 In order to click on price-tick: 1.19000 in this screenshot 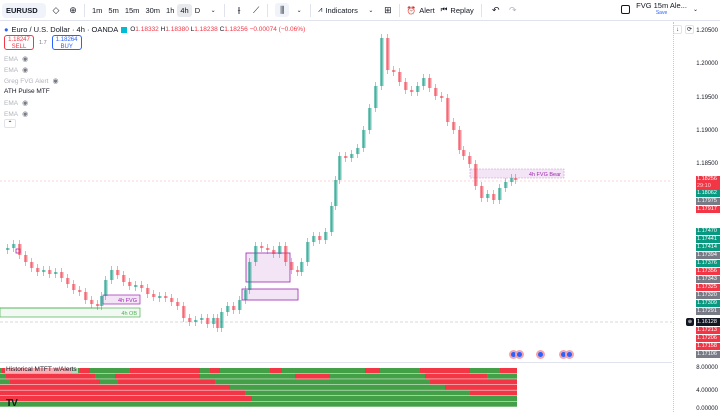, I will do `click(707, 131)`.